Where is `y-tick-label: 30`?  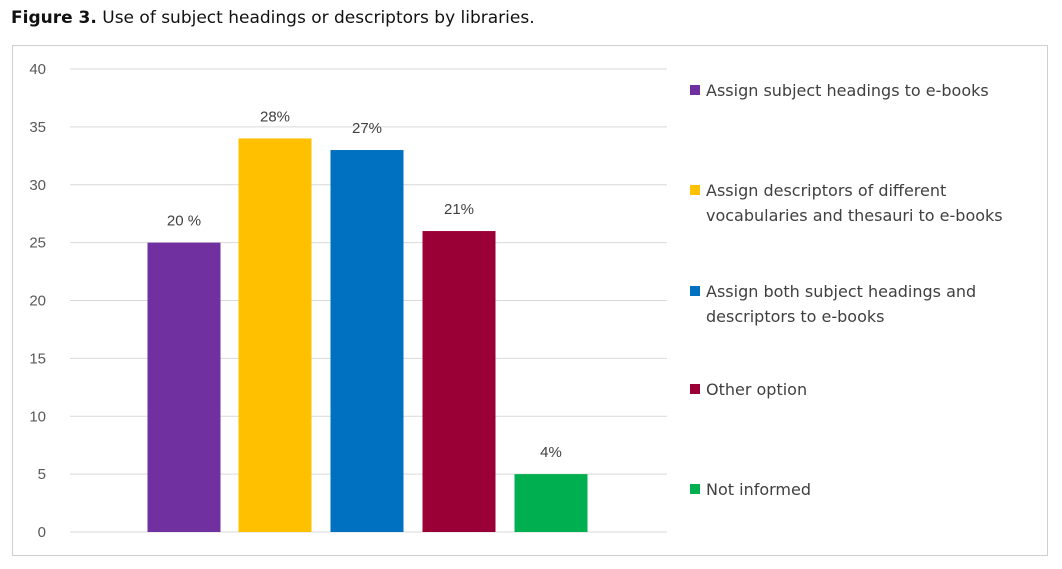 y-tick-label: 30 is located at coordinates (37, 185).